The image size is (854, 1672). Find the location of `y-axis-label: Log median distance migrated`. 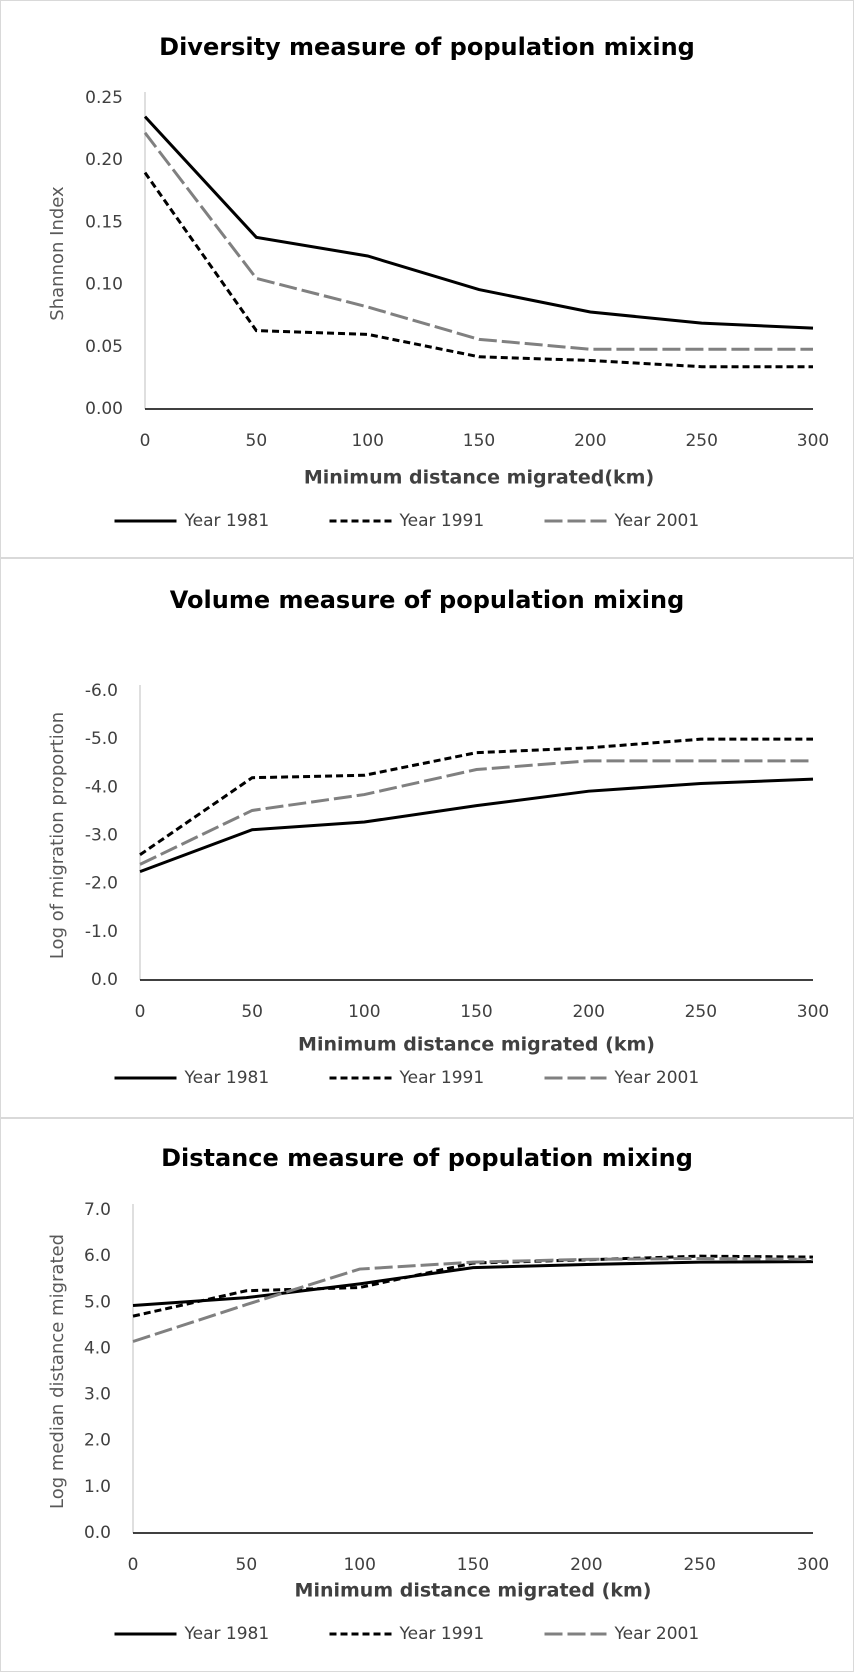

y-axis-label: Log median distance migrated is located at coordinates (57, 1371).